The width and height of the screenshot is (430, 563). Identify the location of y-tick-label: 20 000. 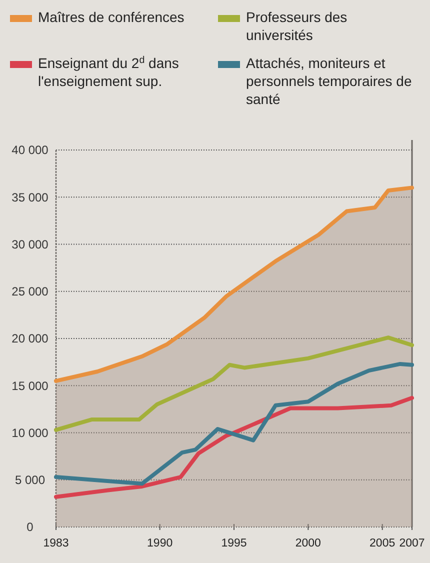
(30, 339).